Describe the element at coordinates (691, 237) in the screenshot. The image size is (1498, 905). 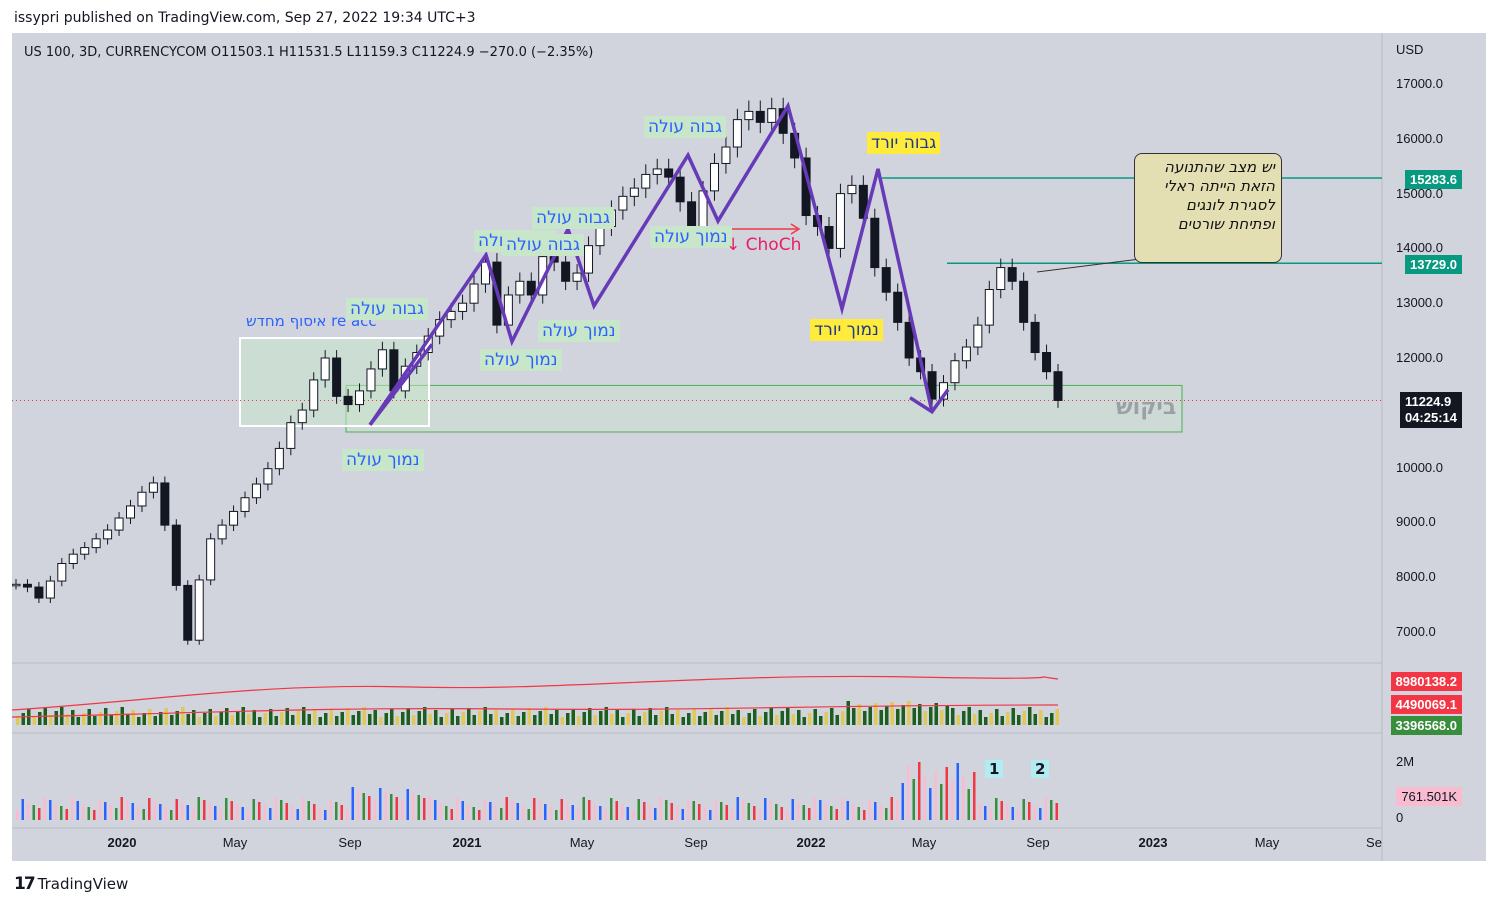
I see `label-low-4: נמוך עולה` at that location.